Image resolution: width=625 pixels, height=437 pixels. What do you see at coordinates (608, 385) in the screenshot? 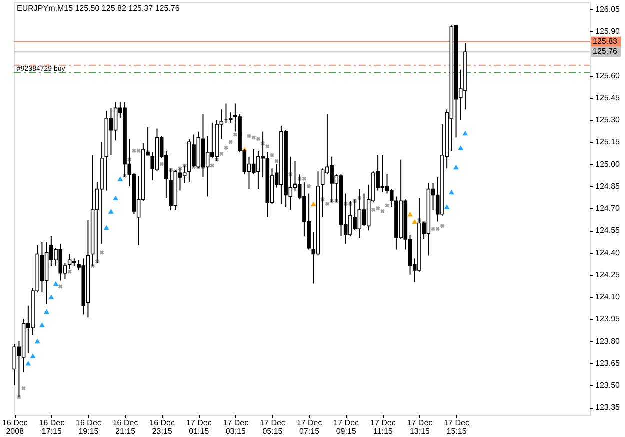
I see `y-tick-label: 123.50` at bounding box center [608, 385].